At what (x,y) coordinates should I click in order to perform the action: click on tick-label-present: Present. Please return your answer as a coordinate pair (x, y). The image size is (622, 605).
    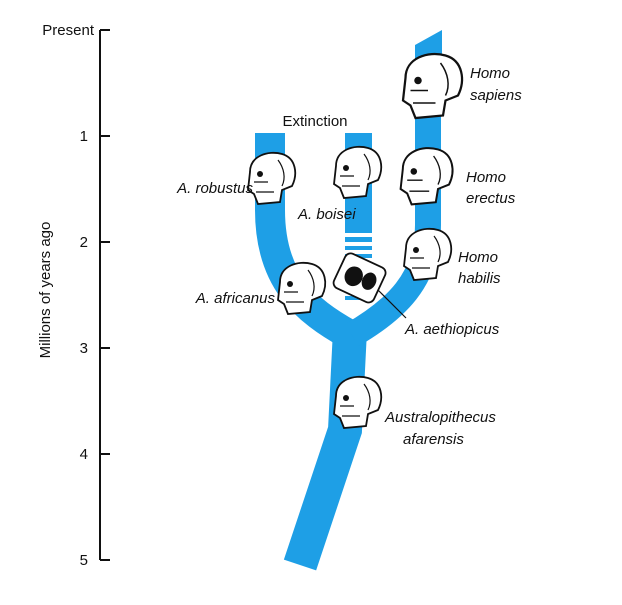
    Looking at the image, I should click on (68, 30).